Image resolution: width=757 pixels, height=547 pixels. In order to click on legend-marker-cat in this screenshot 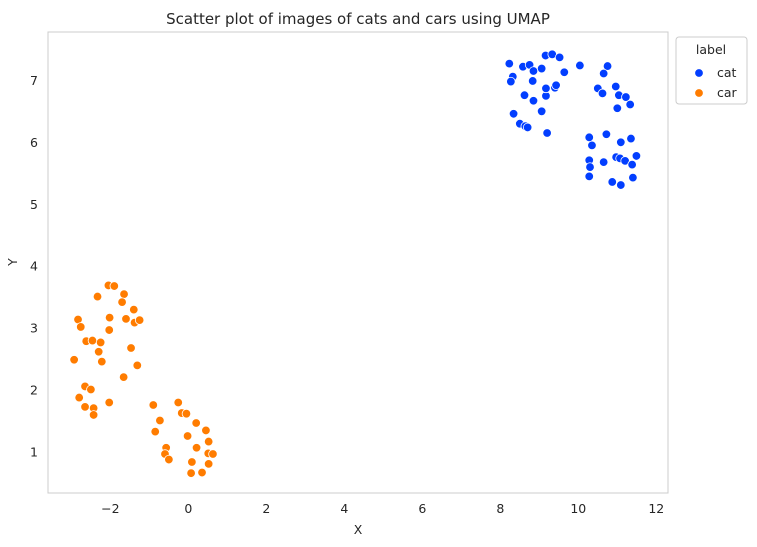, I will do `click(699, 73)`.